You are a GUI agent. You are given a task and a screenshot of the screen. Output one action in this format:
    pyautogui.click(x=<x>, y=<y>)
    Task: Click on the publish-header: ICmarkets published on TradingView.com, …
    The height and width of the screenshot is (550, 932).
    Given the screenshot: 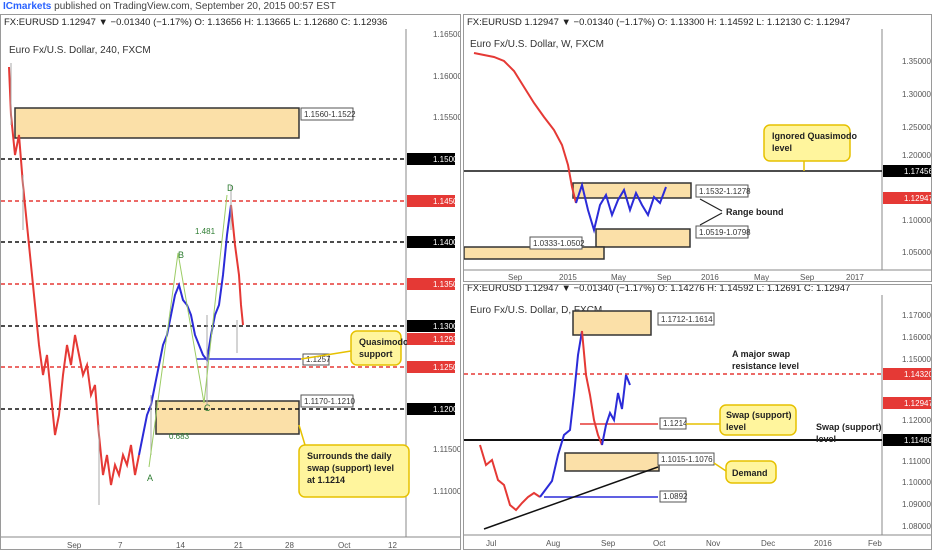 What is the action you would take?
    pyautogui.click(x=466, y=7)
    